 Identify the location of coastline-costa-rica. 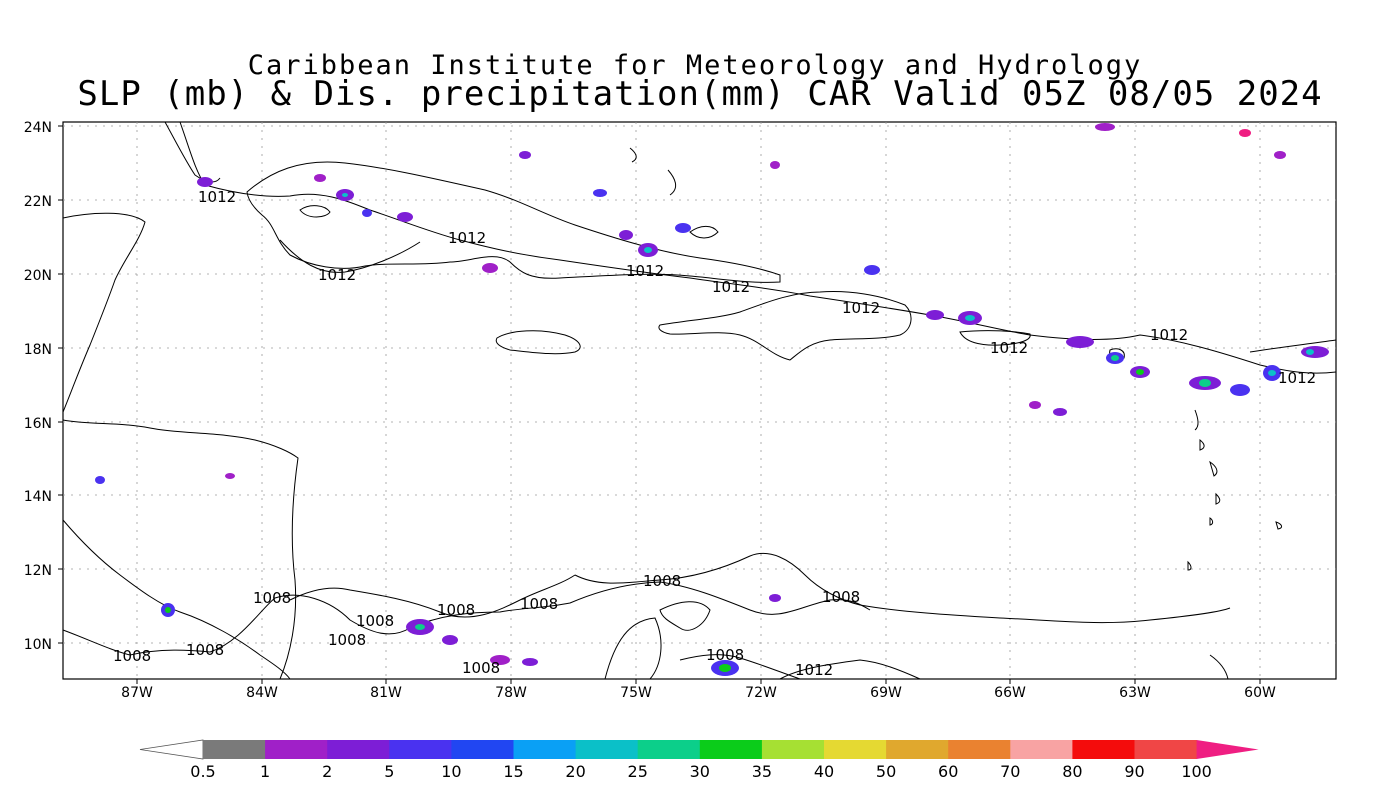
(176, 599).